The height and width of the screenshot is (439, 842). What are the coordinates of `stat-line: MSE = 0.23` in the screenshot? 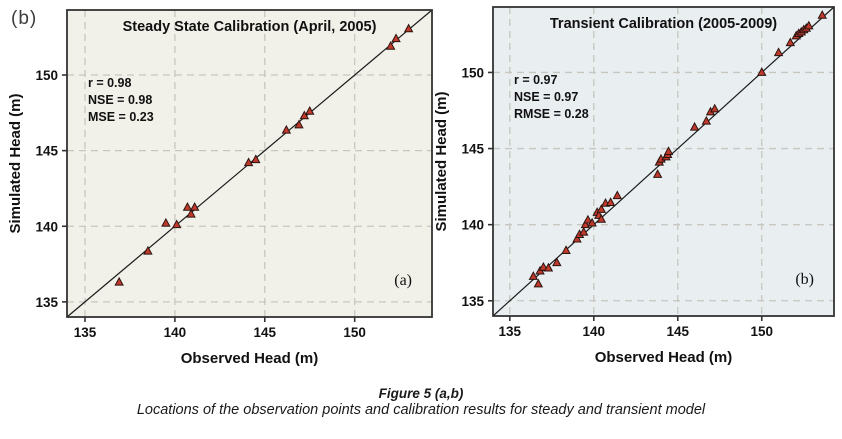 It's located at (121, 117).